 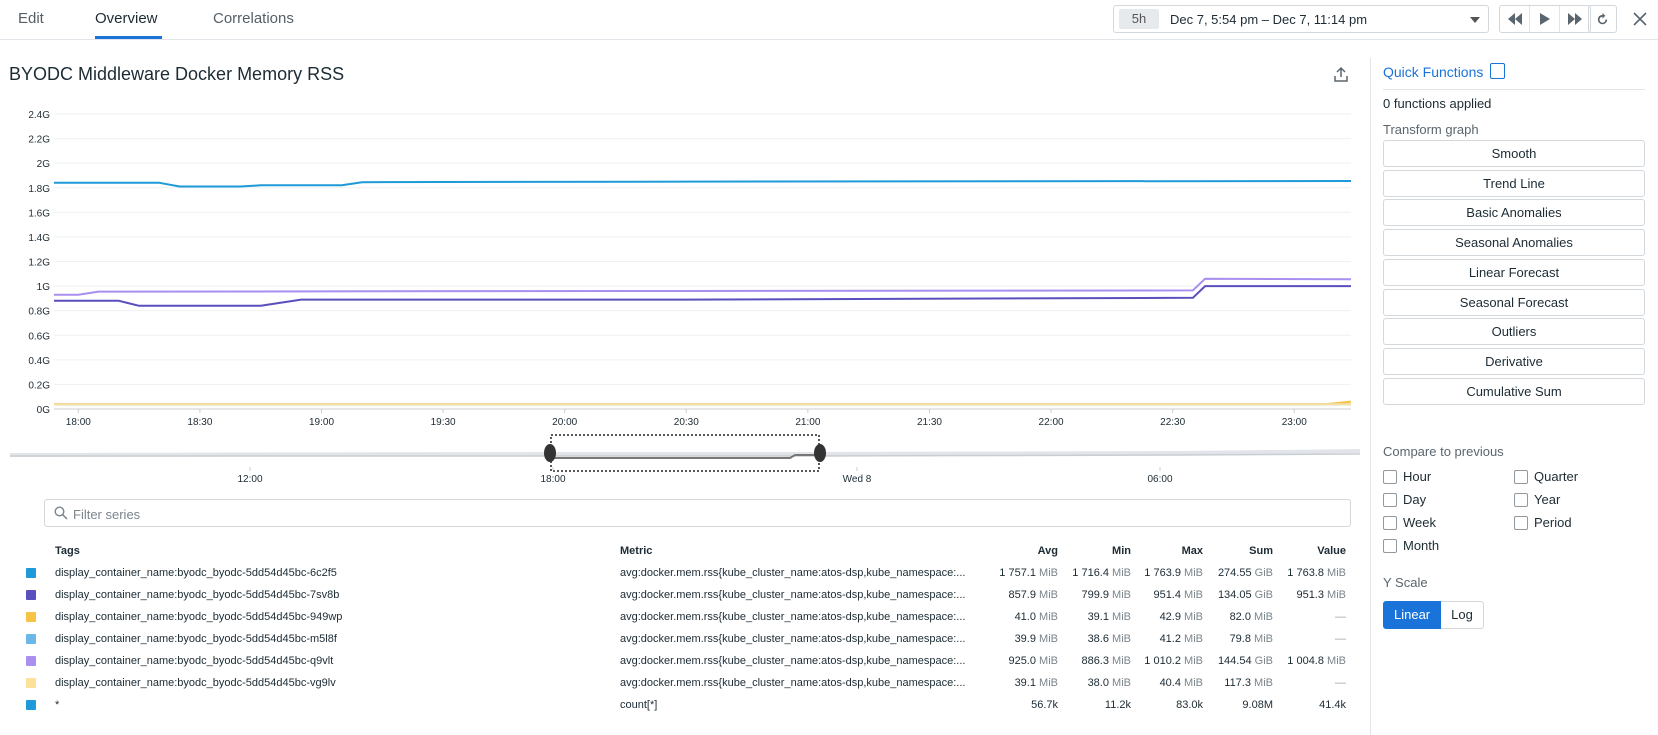 What do you see at coordinates (253, 18) in the screenshot?
I see `tab-correlations: Correlations` at bounding box center [253, 18].